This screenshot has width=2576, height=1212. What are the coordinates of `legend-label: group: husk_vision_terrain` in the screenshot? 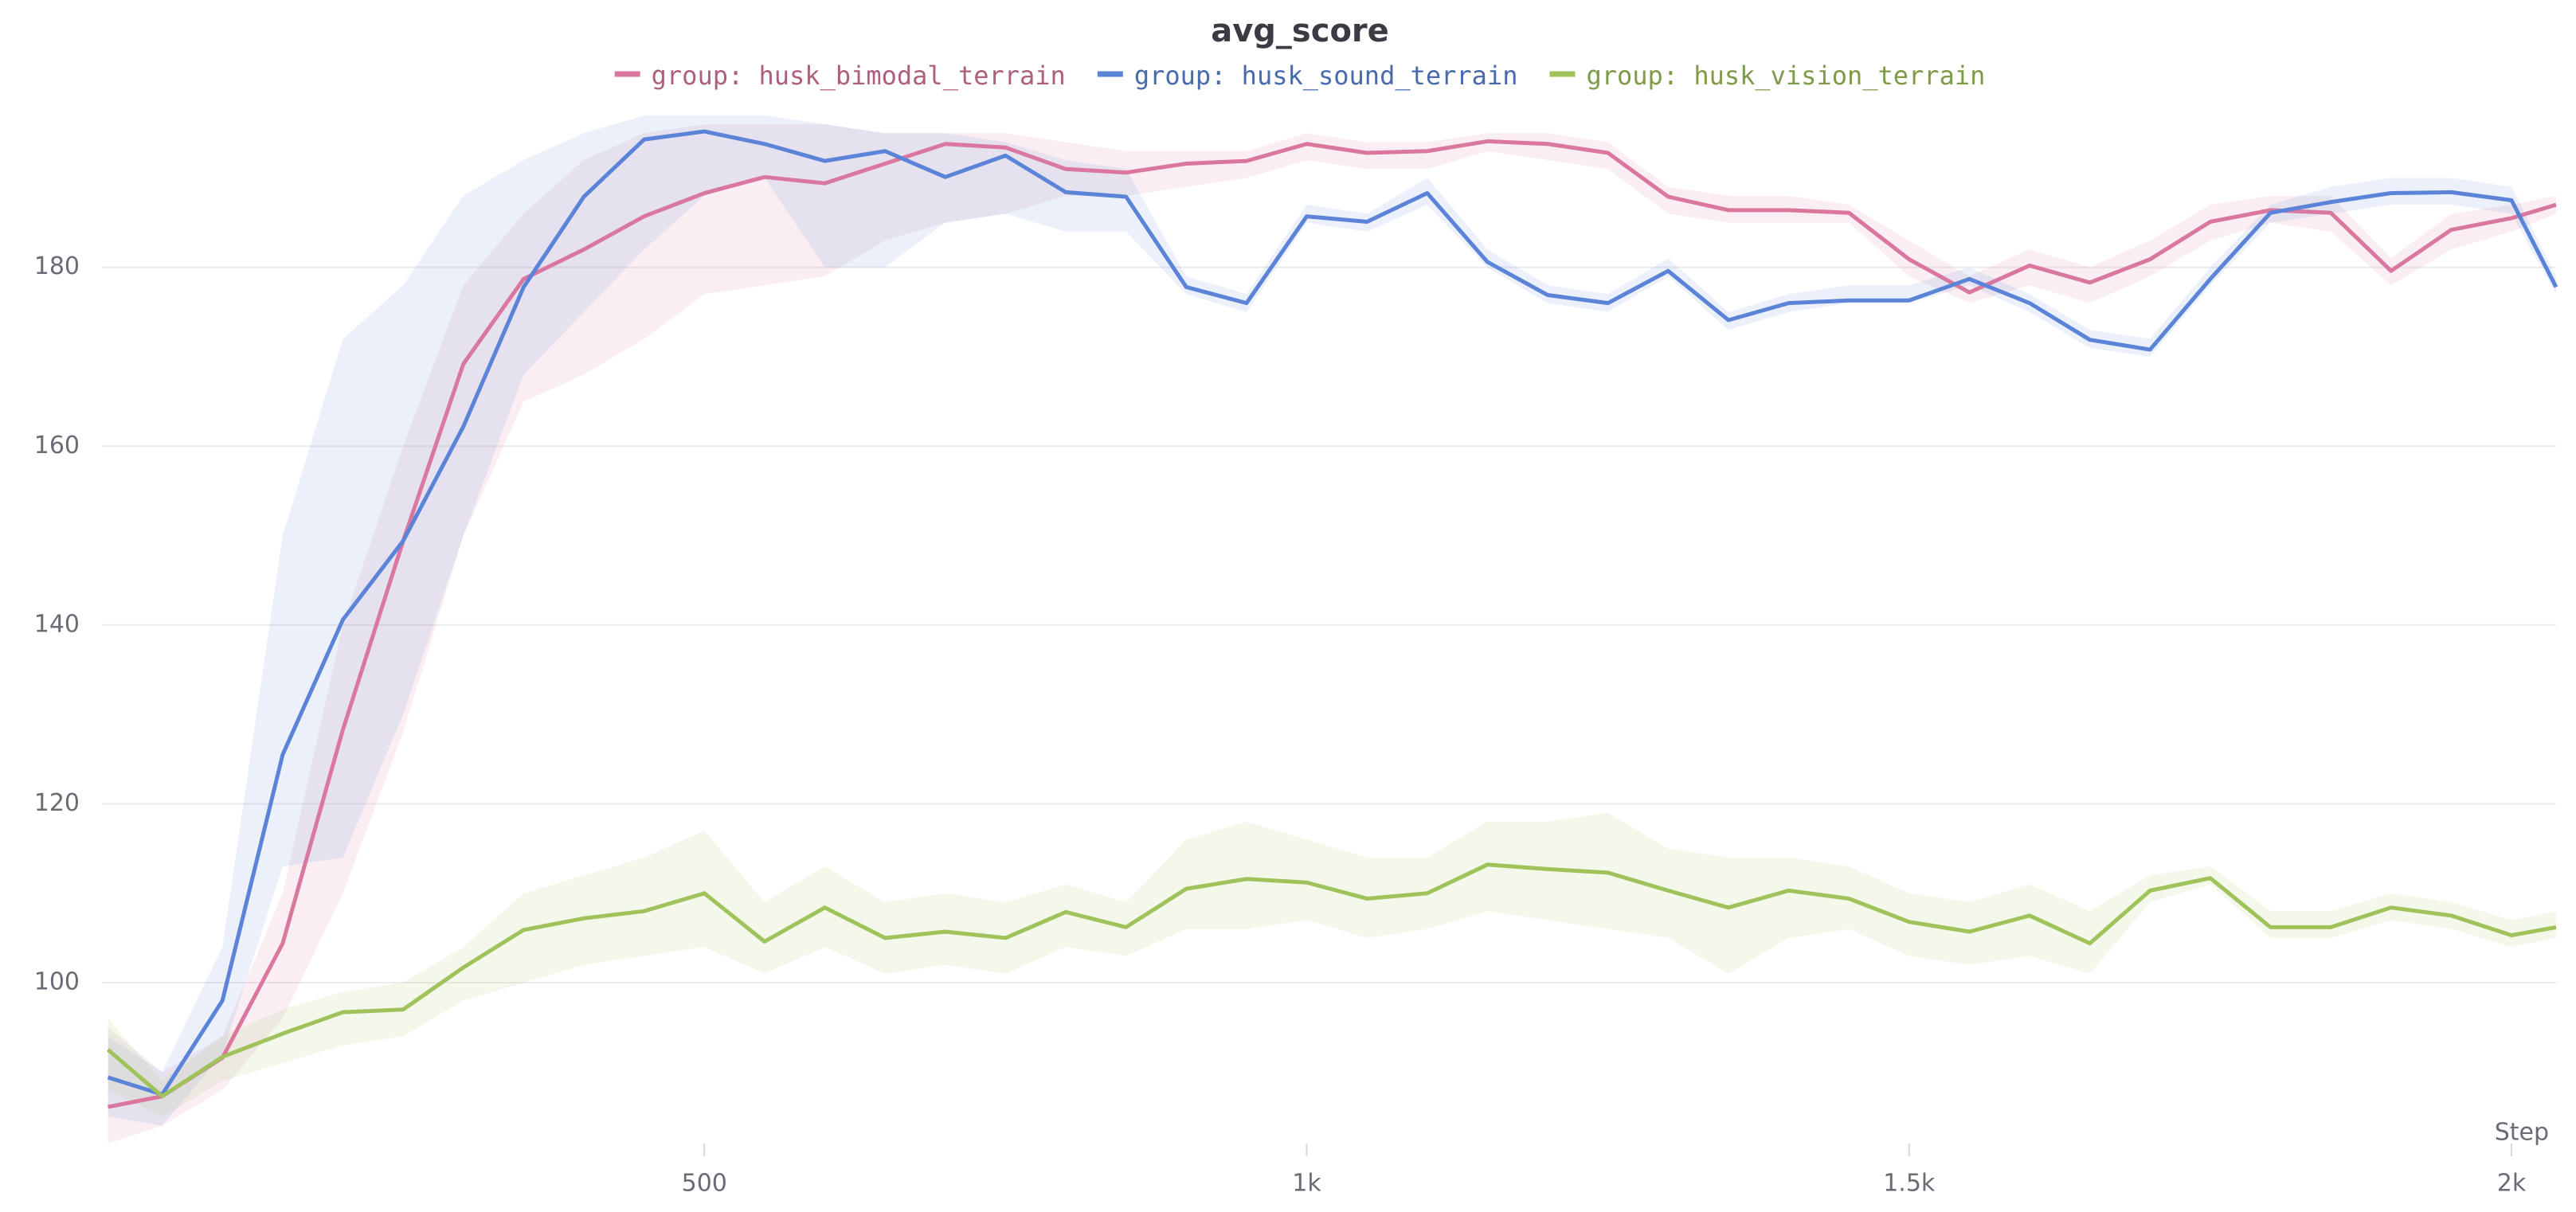 It's located at (1785, 76).